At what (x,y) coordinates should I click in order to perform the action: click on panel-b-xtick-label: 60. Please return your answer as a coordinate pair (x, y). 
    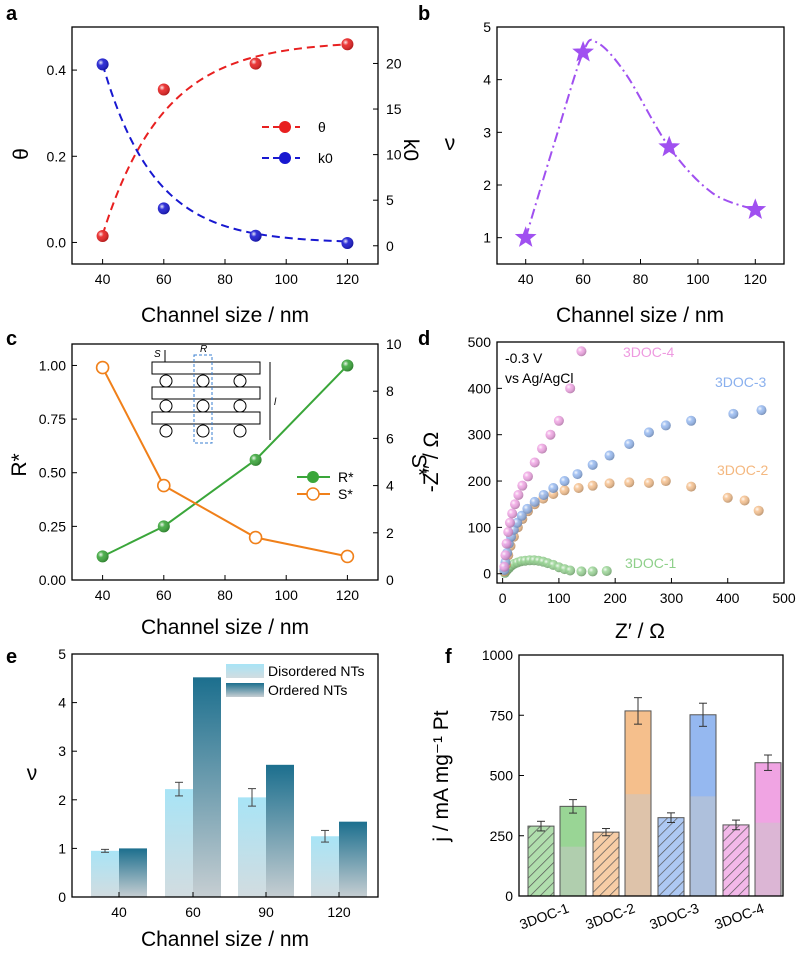
    Looking at the image, I should click on (583, 279).